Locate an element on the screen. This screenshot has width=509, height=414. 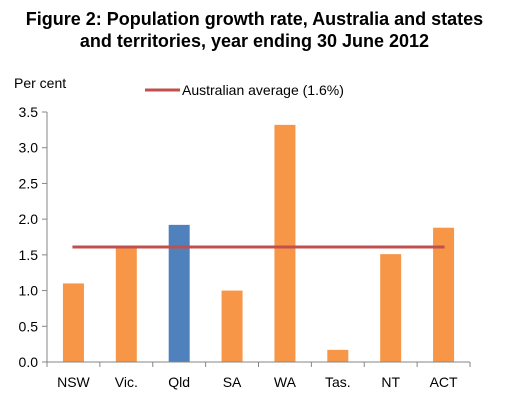
legend-label-reference-line: Australian average (1.6%) is located at coordinates (263, 90).